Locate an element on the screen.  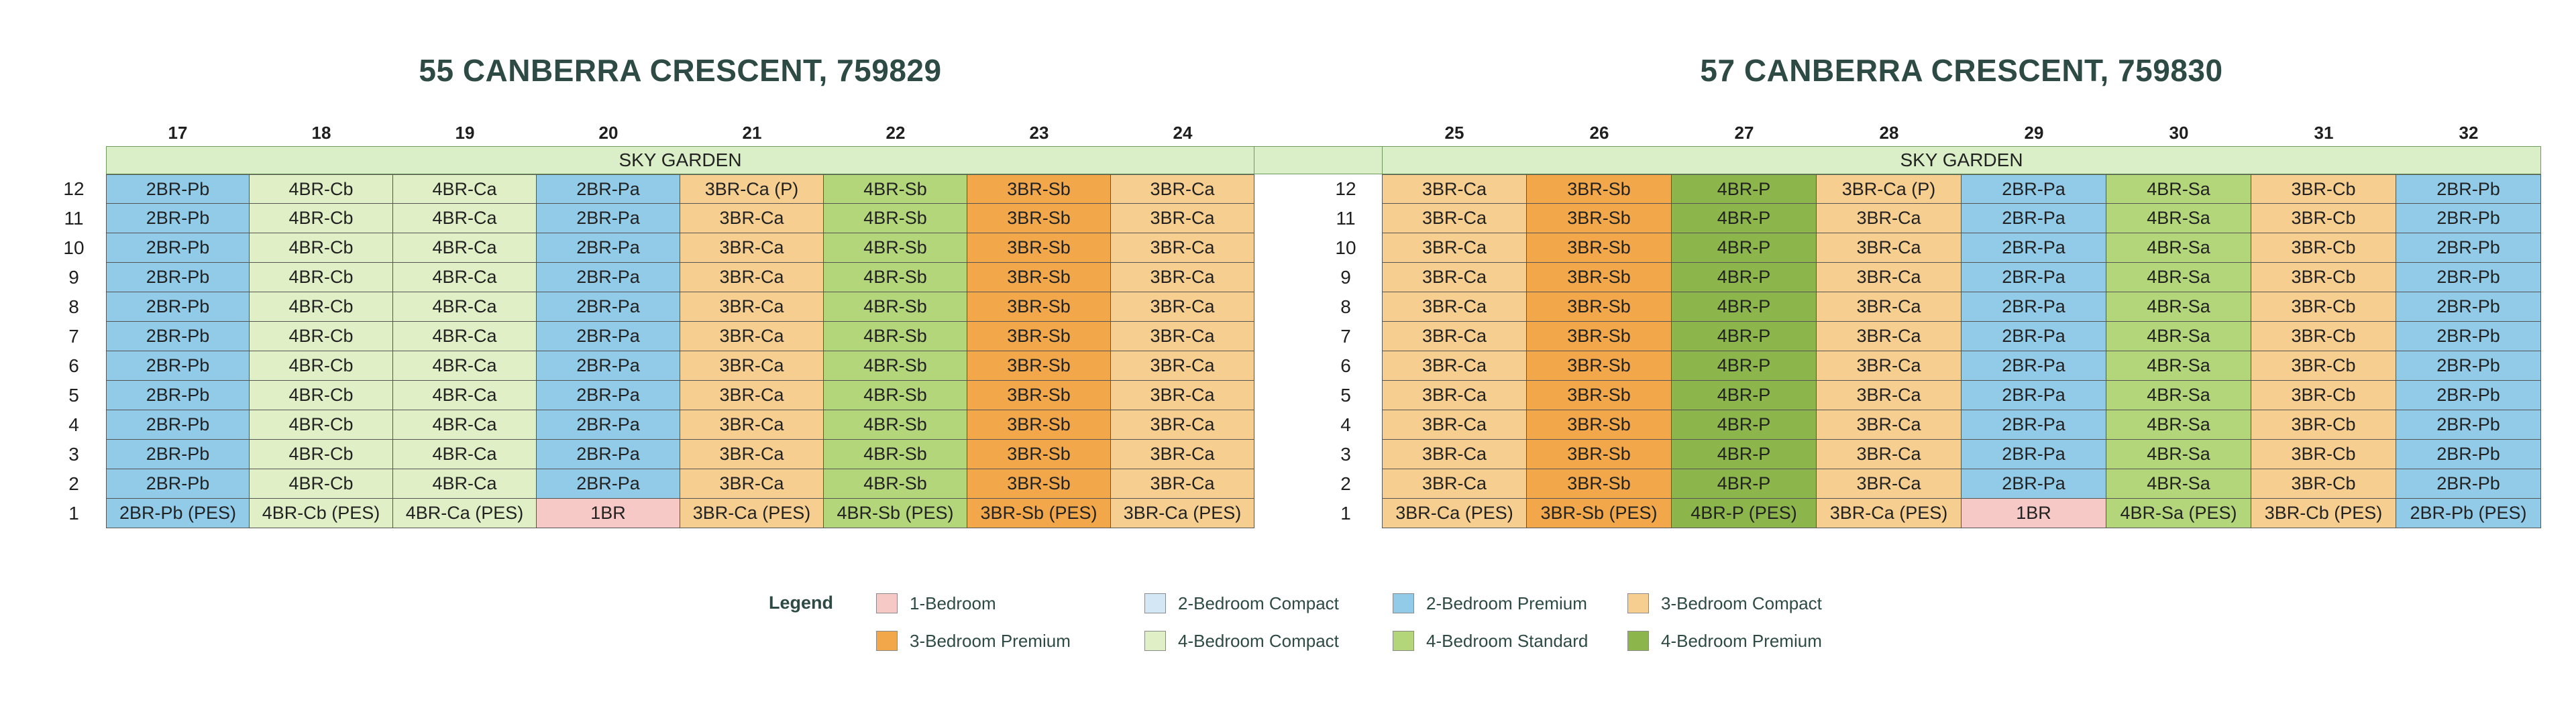
unit-column-headers: 25 26 27 28 29 30 31 32 is located at coordinates (1961, 132).